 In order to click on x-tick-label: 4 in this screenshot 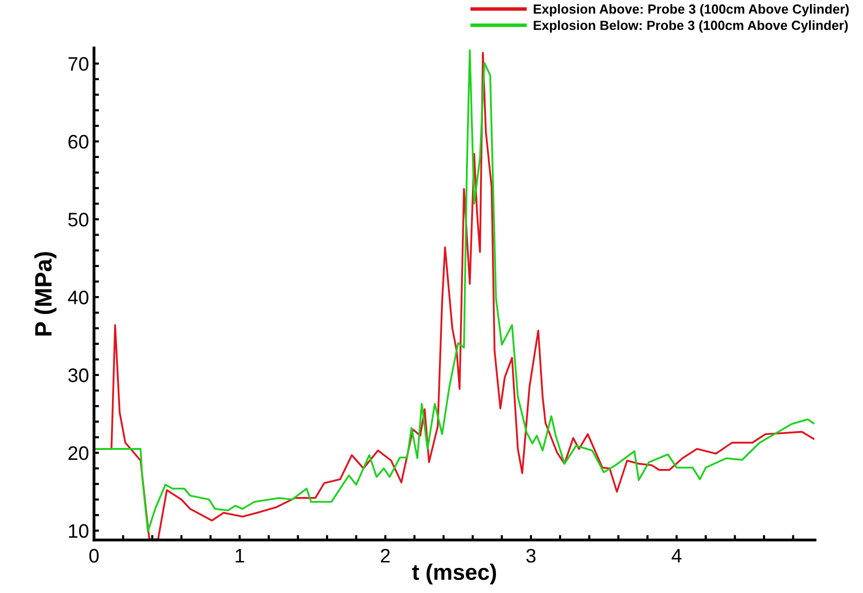, I will do `click(677, 555)`.